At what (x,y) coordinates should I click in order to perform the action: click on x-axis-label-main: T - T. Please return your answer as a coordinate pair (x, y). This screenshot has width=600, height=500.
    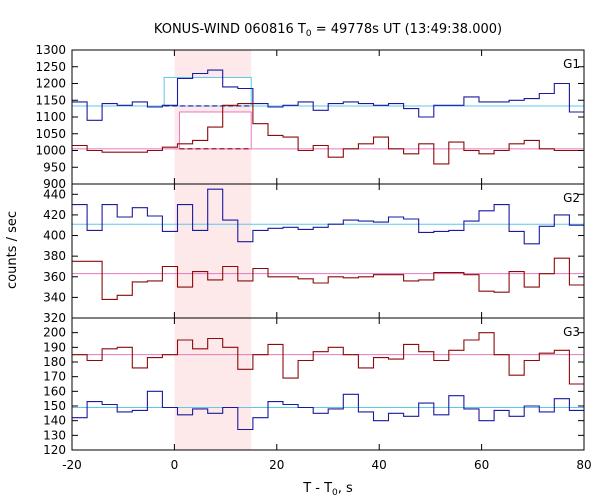
    Looking at the image, I should click on (317, 488).